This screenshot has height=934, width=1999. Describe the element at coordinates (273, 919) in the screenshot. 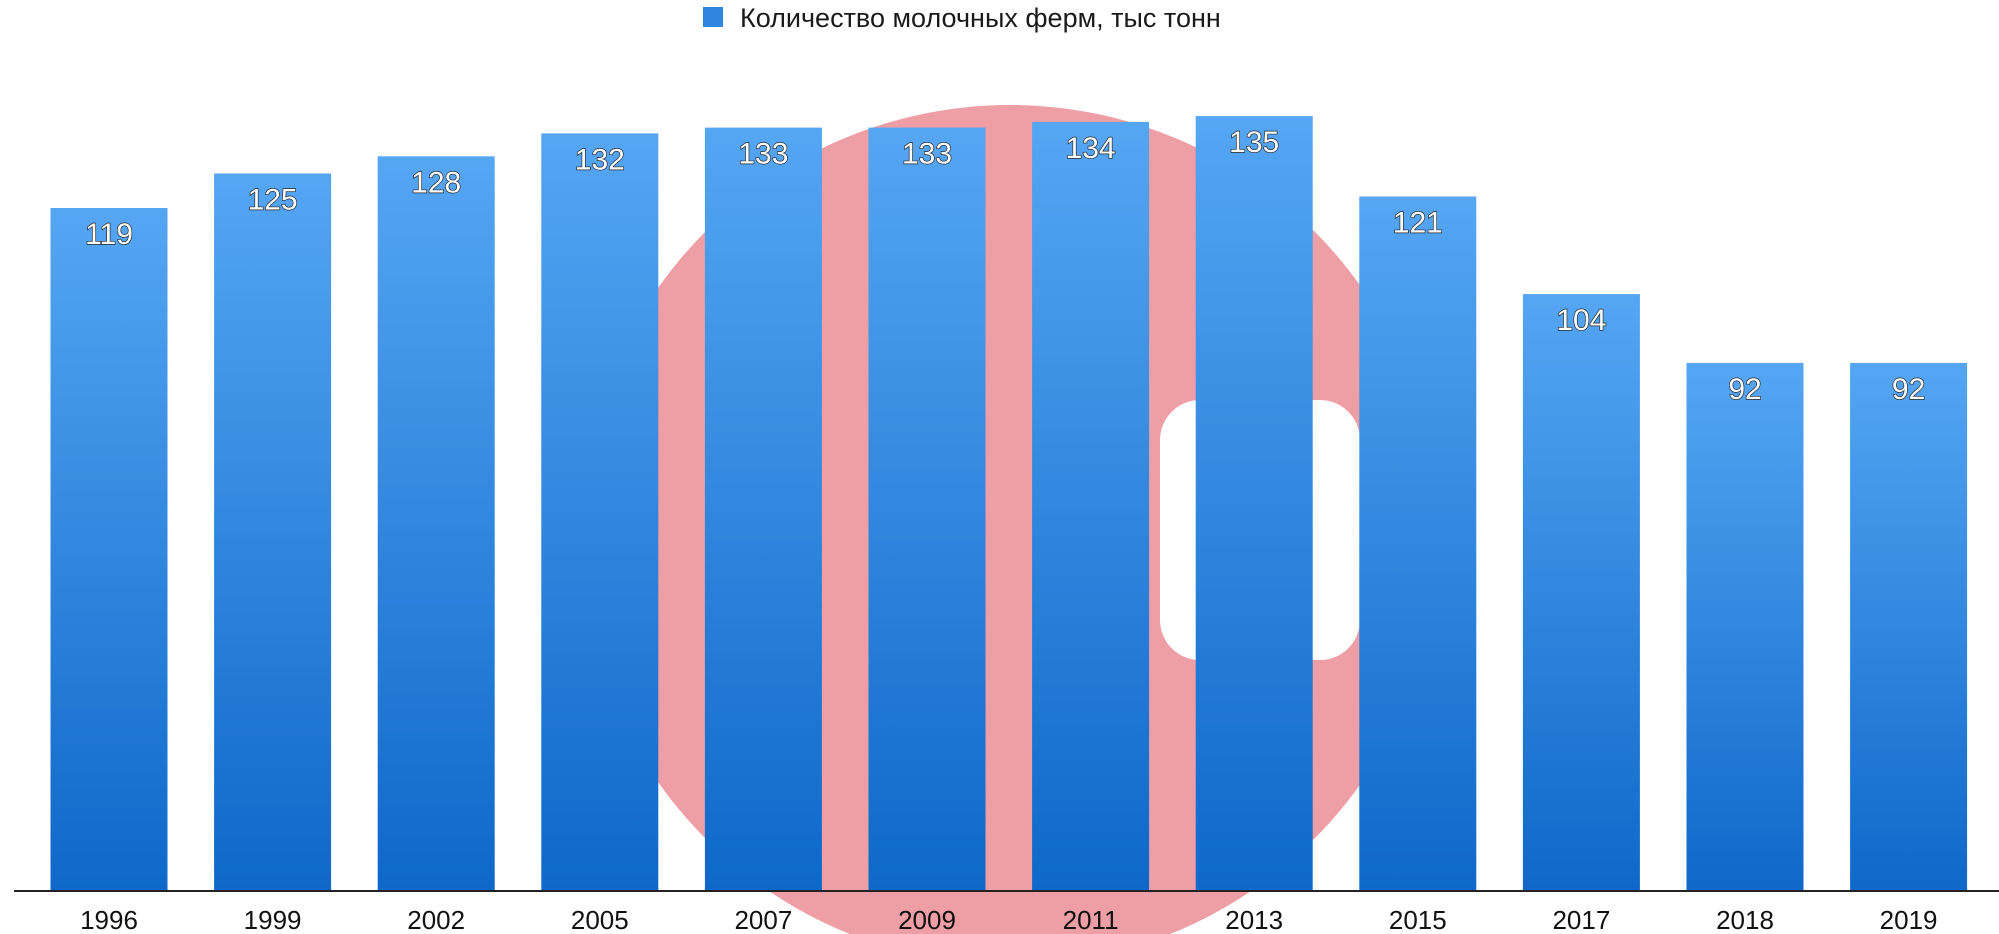

I see `x-tick-label-1999: 1999` at that location.